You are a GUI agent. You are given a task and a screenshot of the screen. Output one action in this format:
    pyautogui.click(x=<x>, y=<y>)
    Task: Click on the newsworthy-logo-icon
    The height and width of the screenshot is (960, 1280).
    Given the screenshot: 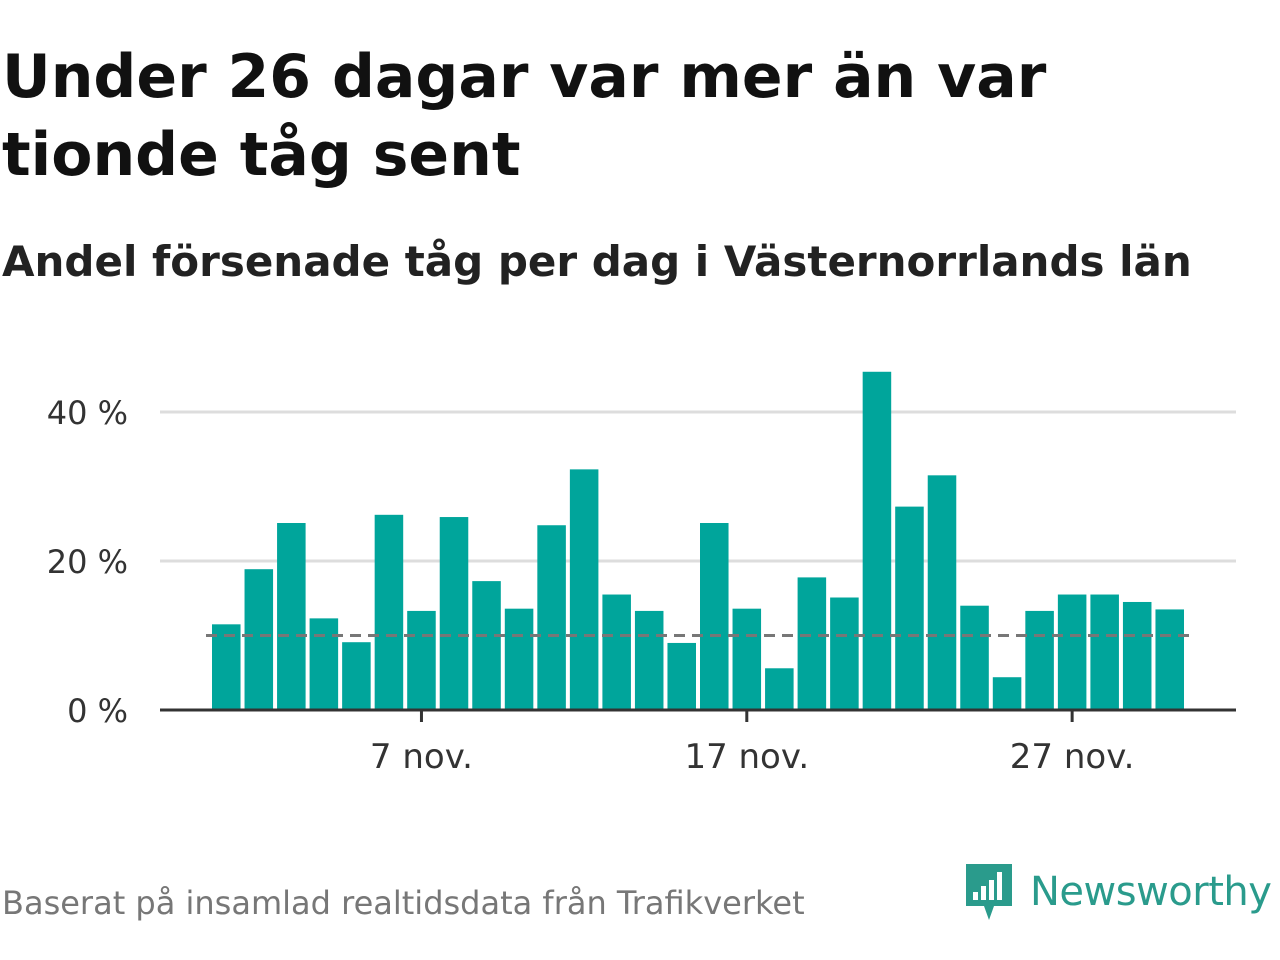 What is the action you would take?
    pyautogui.click(x=989, y=892)
    